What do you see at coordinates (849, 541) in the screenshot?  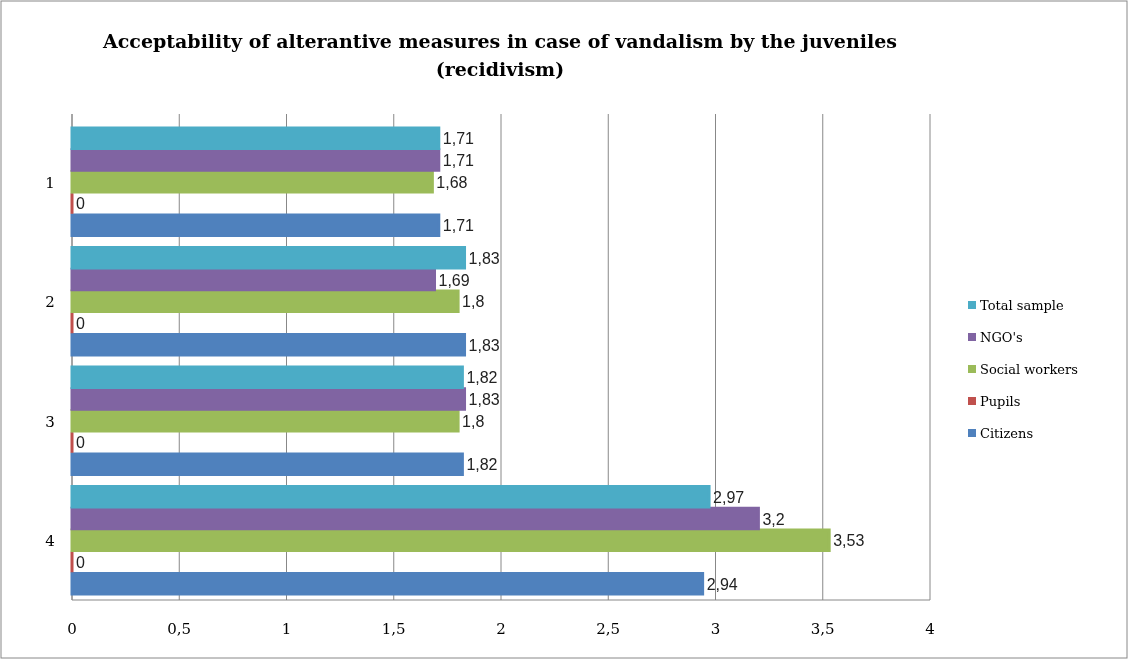 I see `data-label: 3,53` at bounding box center [849, 541].